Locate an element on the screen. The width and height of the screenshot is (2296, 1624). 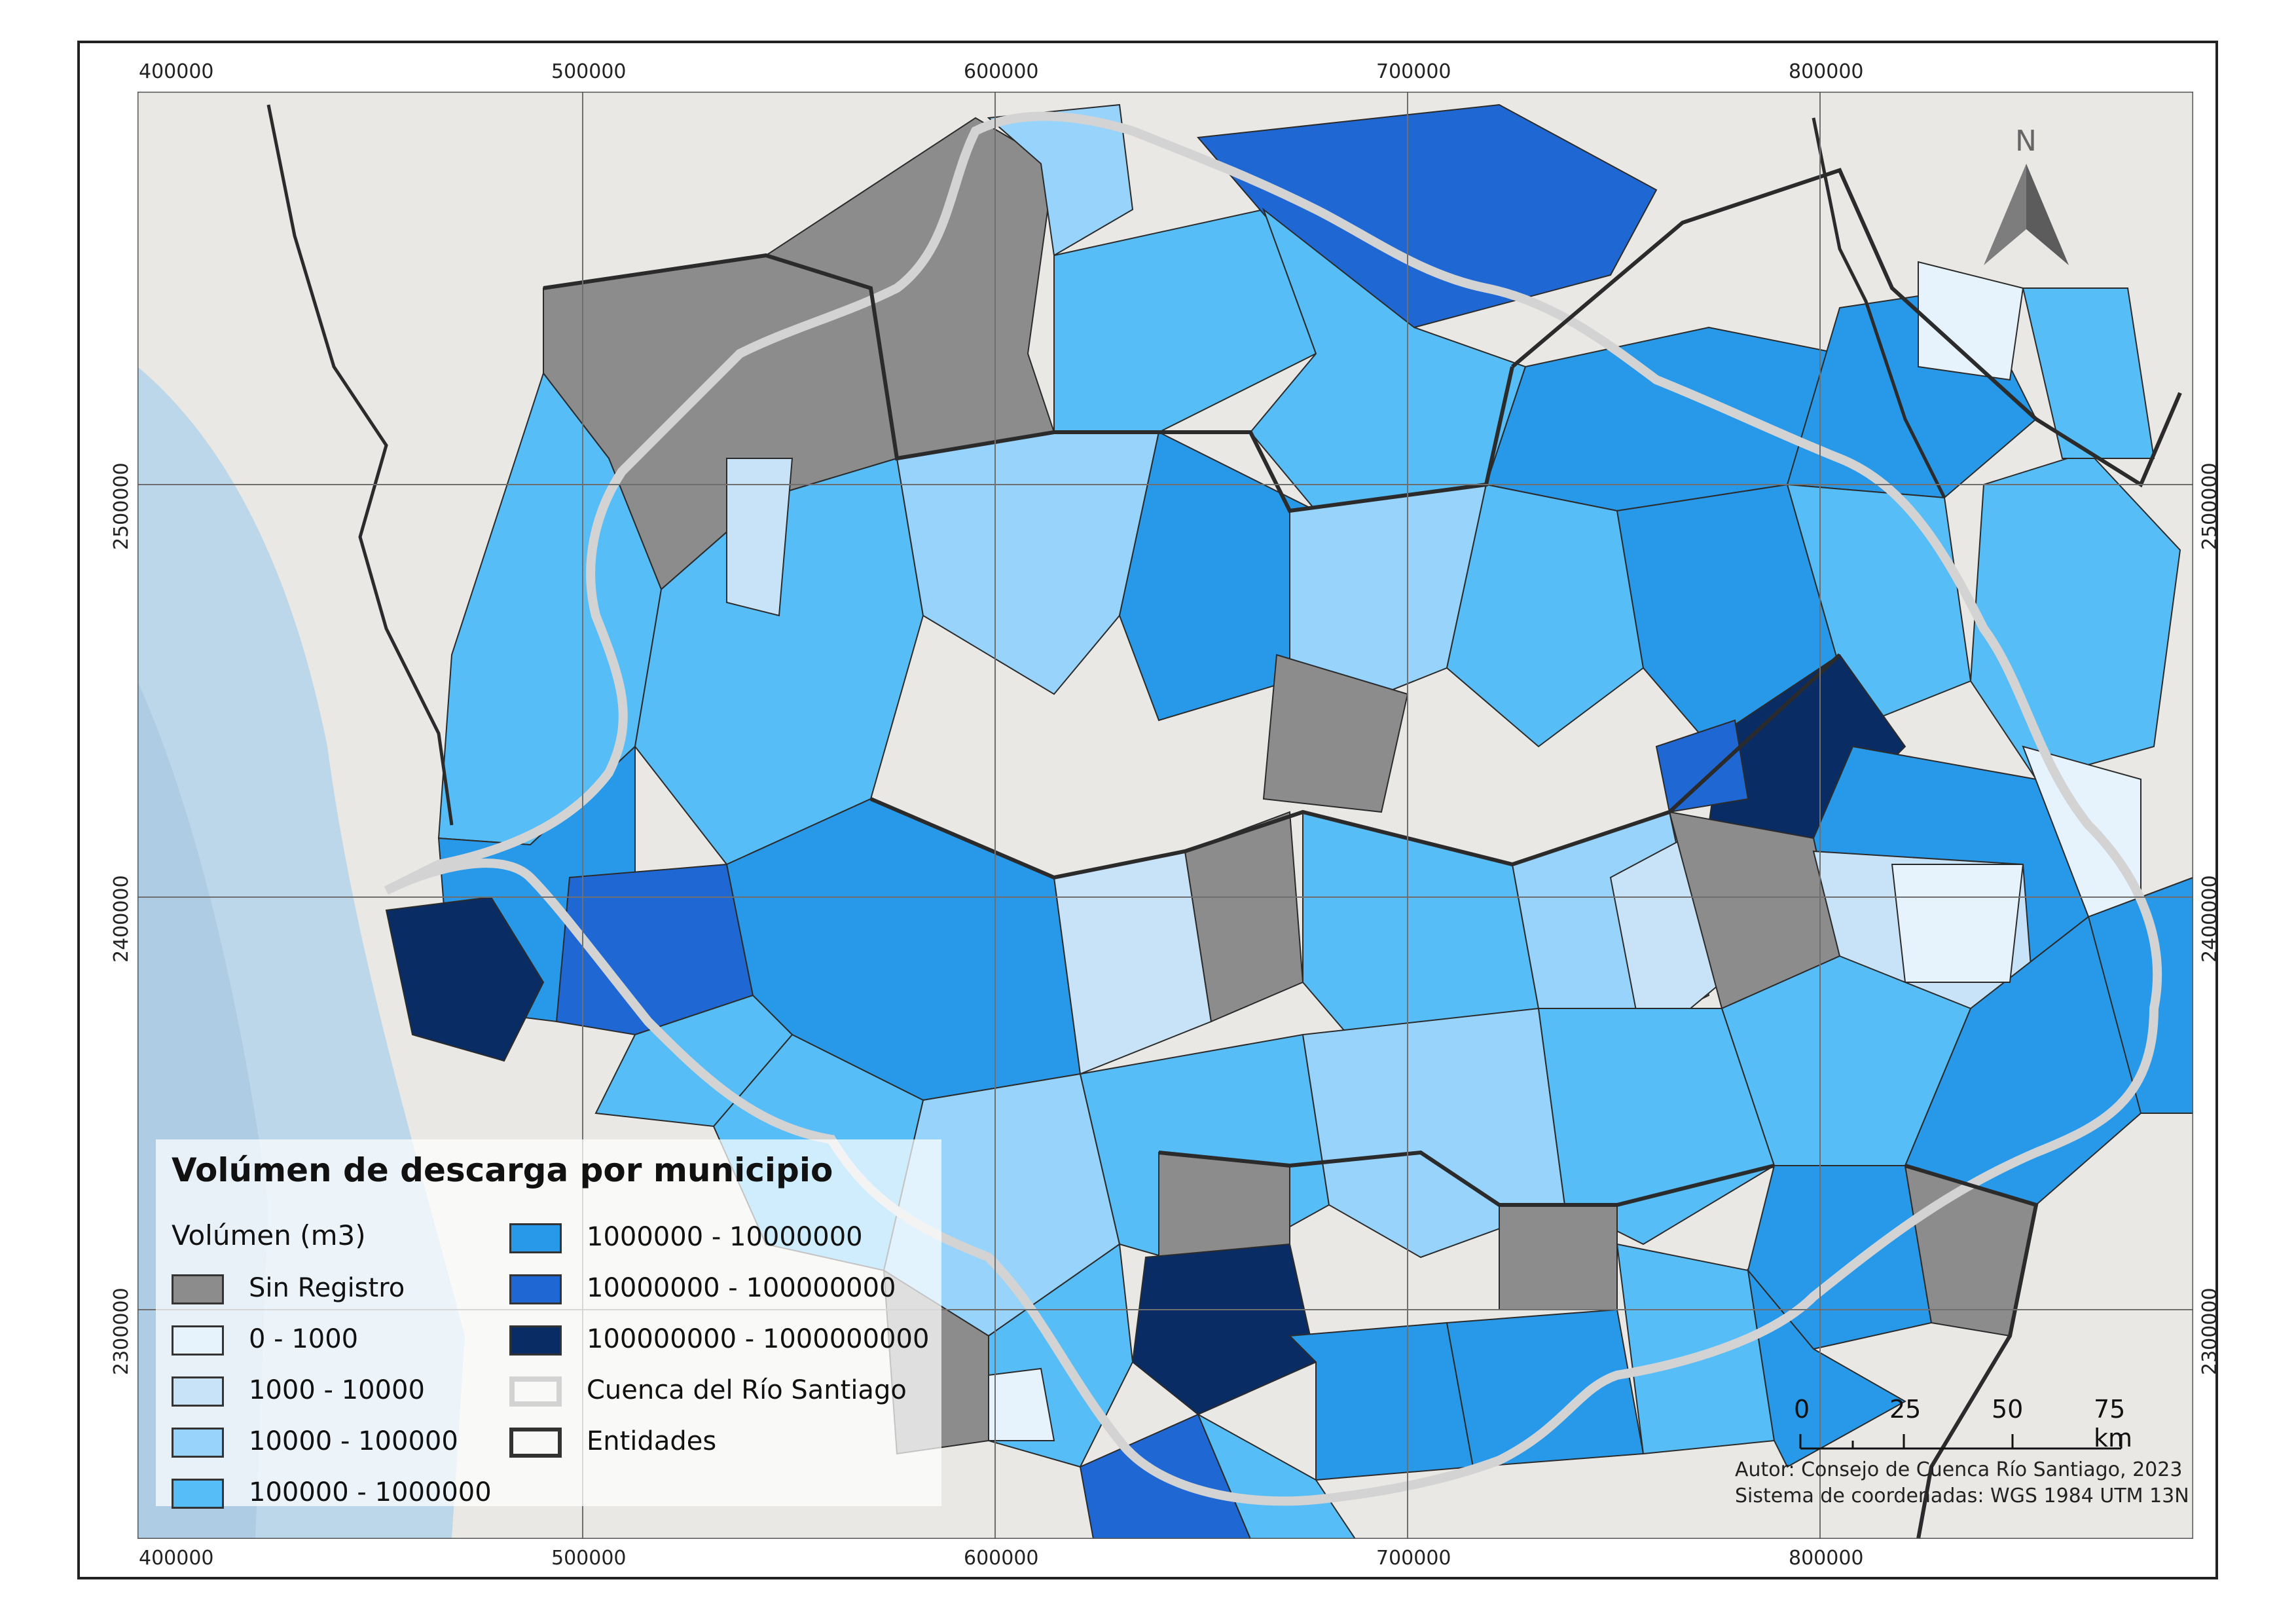
x-tick-top: 600000 is located at coordinates (1001, 71).